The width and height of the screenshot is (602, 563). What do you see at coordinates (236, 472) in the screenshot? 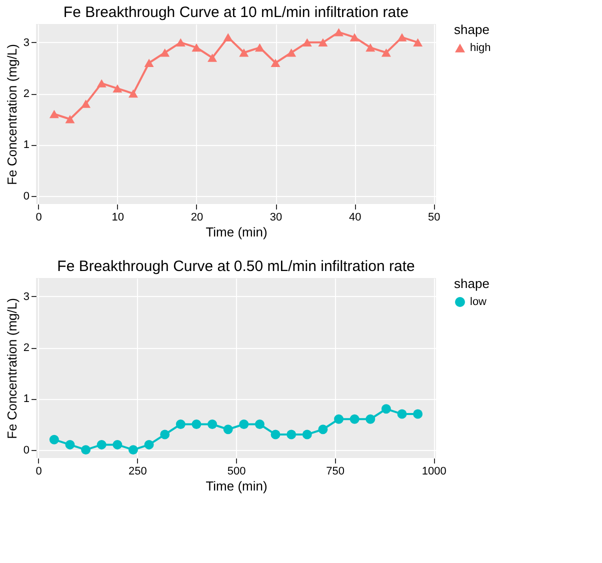
I see `x-tick-label: 500` at bounding box center [236, 472].